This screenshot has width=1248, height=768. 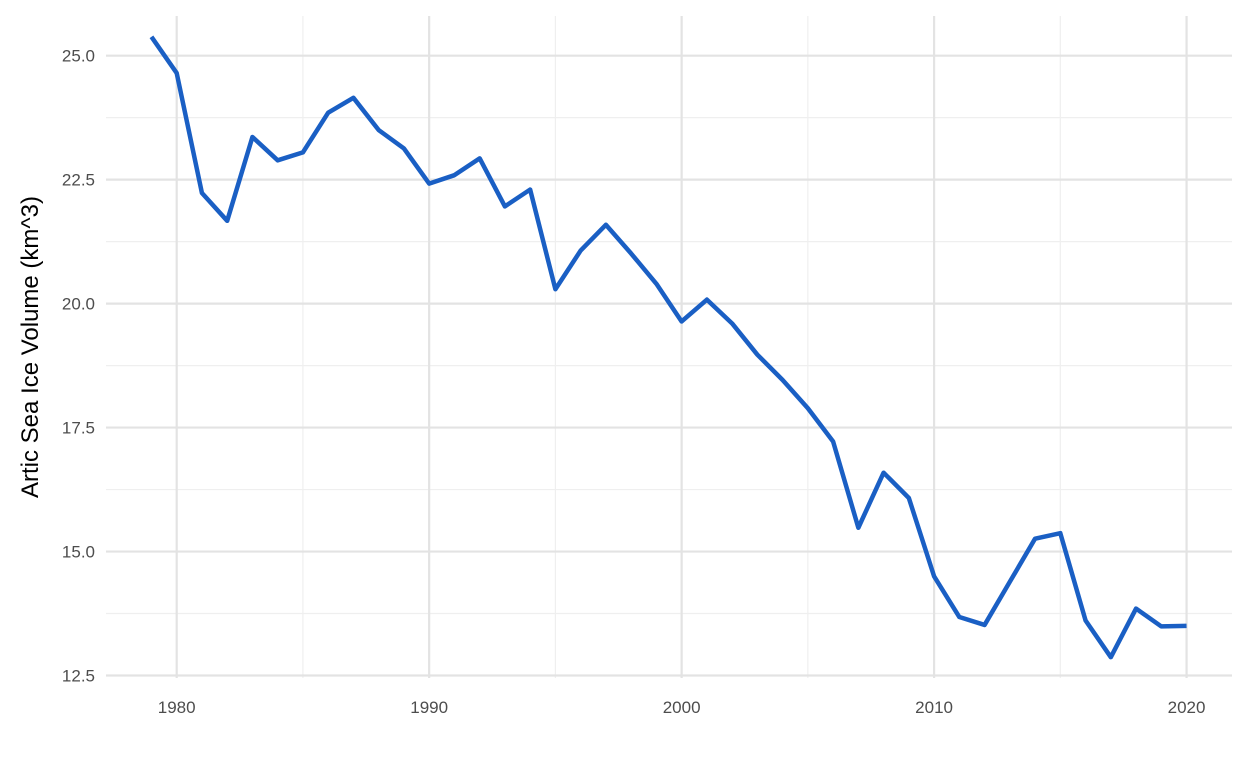 What do you see at coordinates (177, 707) in the screenshot?
I see `x-tick-label: 1980` at bounding box center [177, 707].